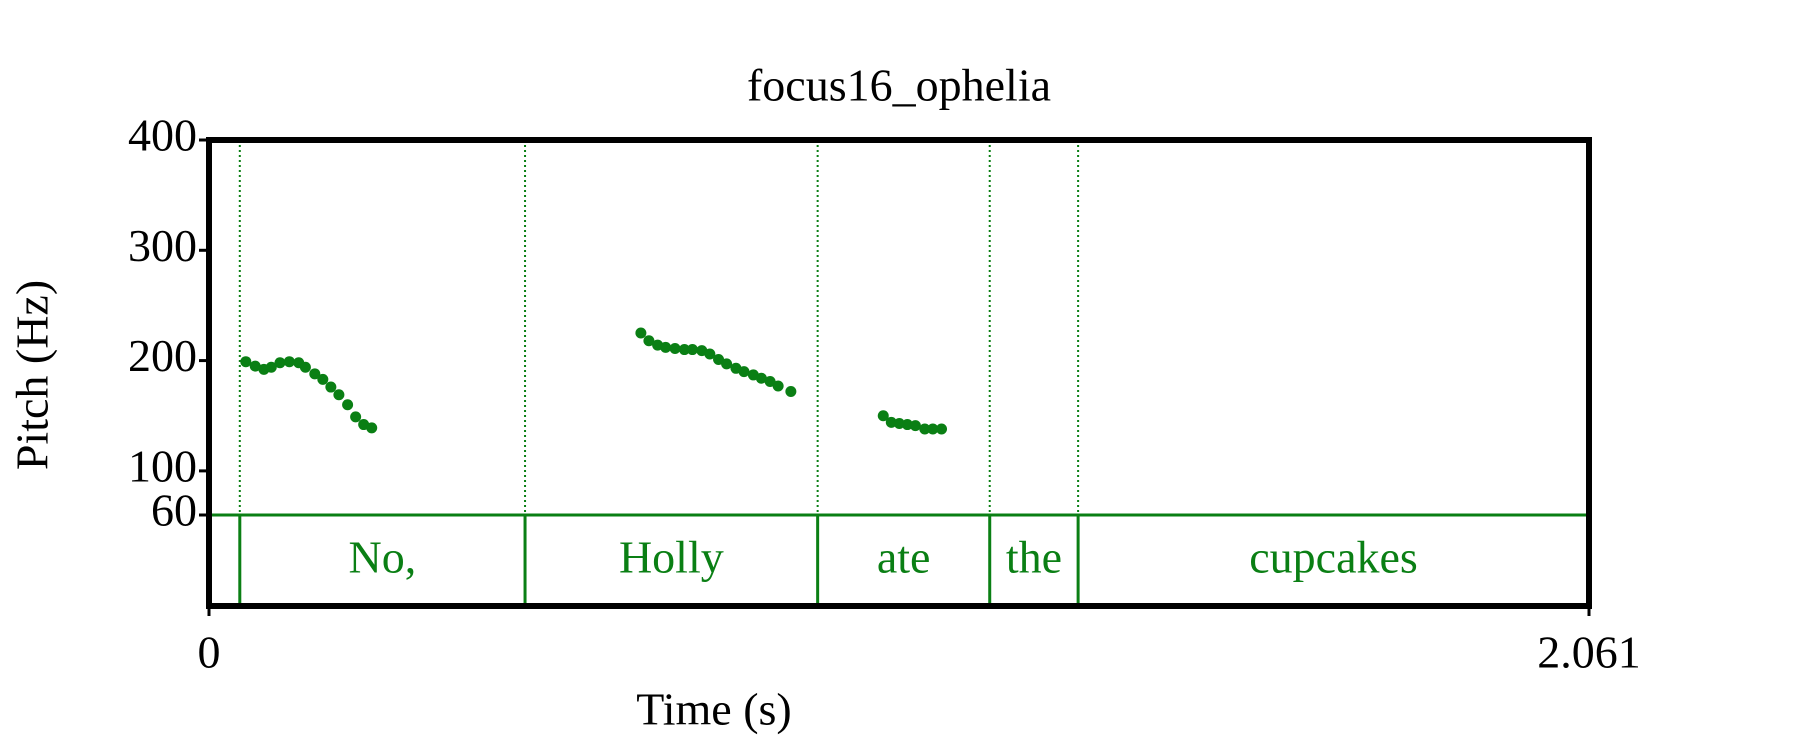  What do you see at coordinates (1034, 557) in the screenshot?
I see `interval-label: the` at bounding box center [1034, 557].